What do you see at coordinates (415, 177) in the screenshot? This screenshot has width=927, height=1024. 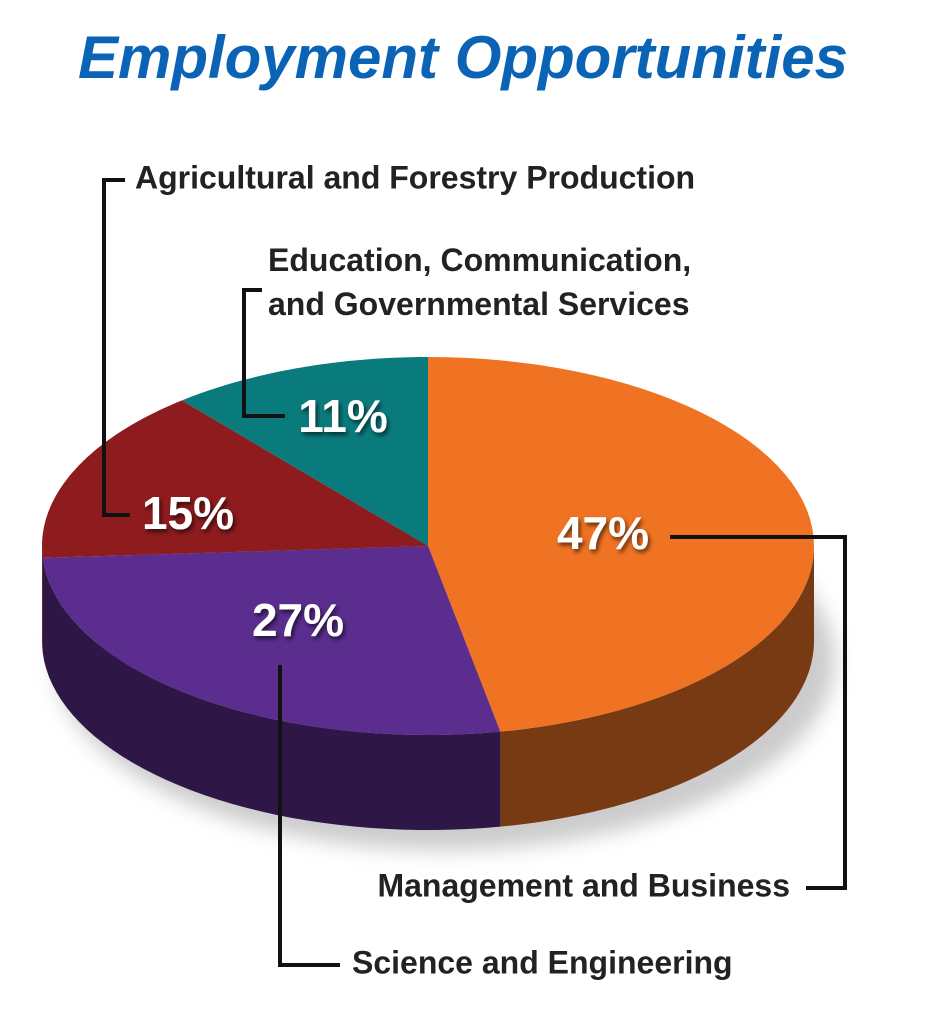 I see `category-label: Agricultural and Forestry Production` at bounding box center [415, 177].